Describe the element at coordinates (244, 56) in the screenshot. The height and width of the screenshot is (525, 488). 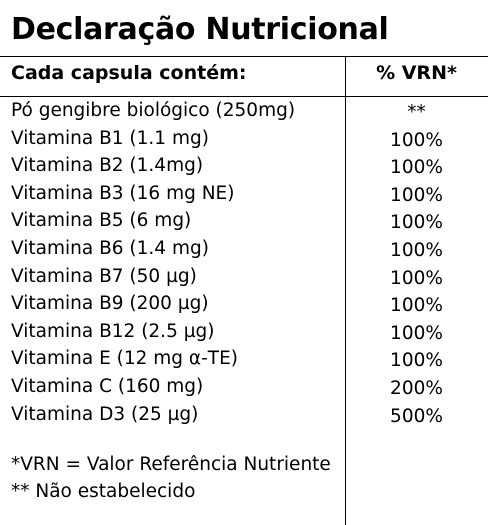
I see `table-top-border` at that location.